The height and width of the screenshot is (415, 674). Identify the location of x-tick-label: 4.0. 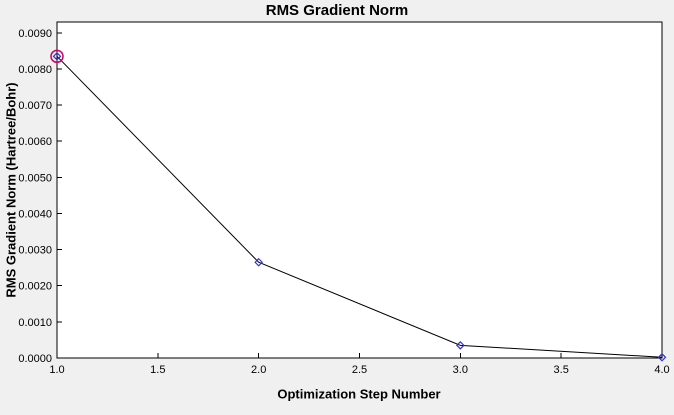
(661, 370).